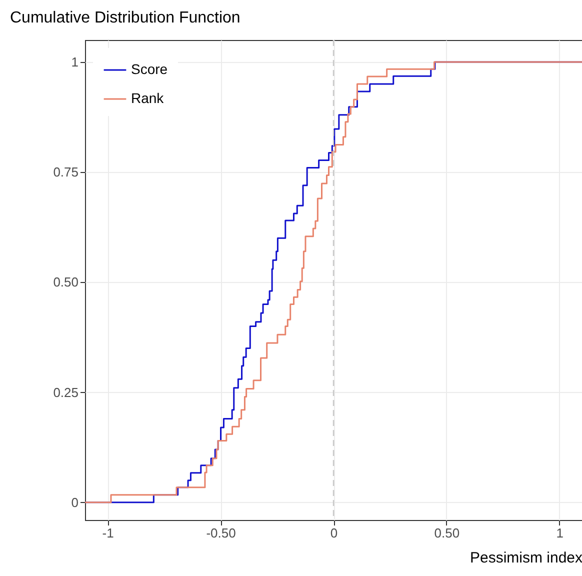 The height and width of the screenshot is (576, 582). Describe the element at coordinates (148, 98) in the screenshot. I see `legend-label: Rank` at that location.